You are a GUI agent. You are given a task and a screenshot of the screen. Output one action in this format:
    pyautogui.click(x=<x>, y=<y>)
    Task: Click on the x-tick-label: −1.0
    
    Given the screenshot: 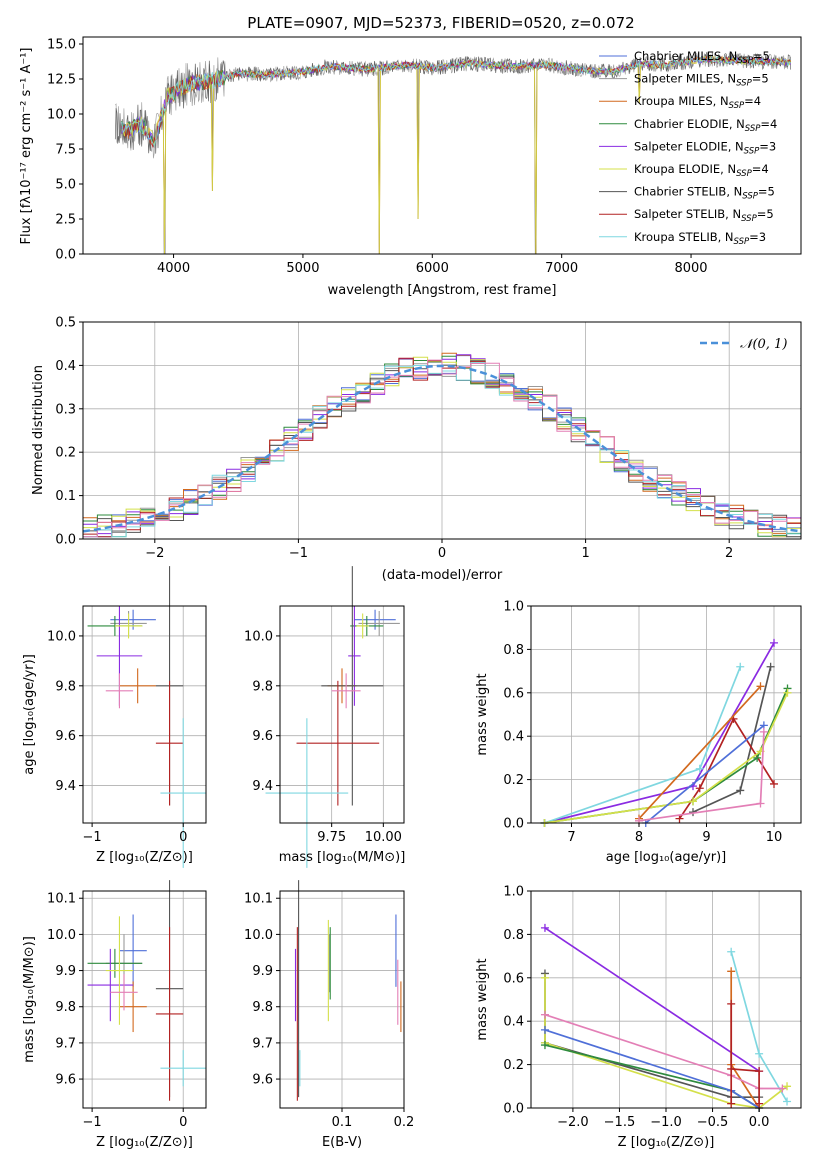 What is the action you would take?
    pyautogui.click(x=666, y=1122)
    